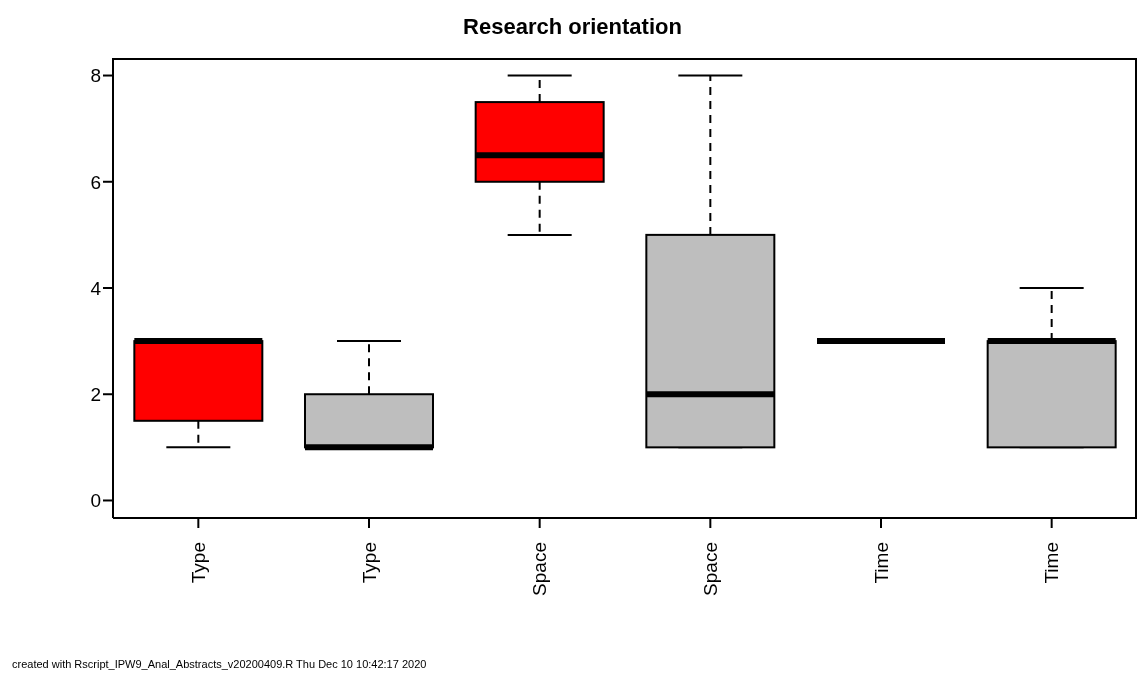  Describe the element at coordinates (95, 394) in the screenshot. I see `y-tick-label: 2` at that location.